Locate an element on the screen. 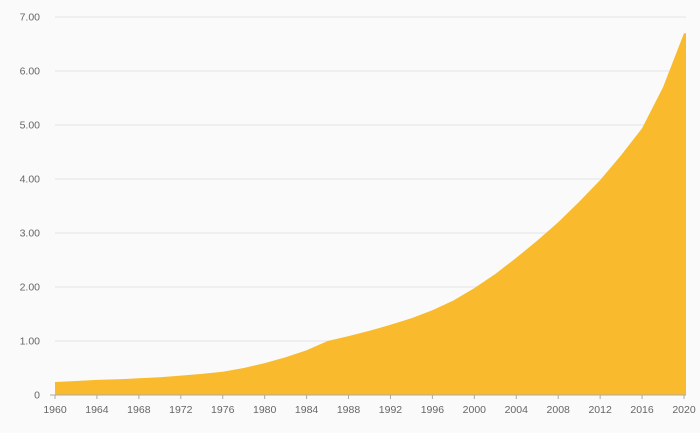 Image resolution: width=700 pixels, height=433 pixels. y-tick-label: 1.00 is located at coordinates (30, 342).